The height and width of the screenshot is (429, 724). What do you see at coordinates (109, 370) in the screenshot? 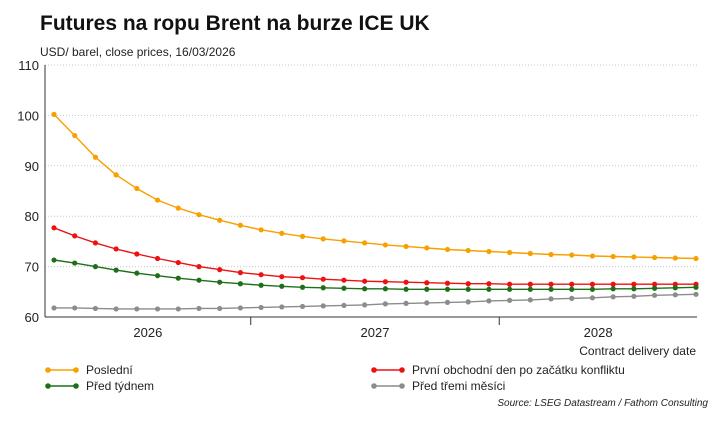
I see `legend-label-posledni: Poslední` at bounding box center [109, 370].